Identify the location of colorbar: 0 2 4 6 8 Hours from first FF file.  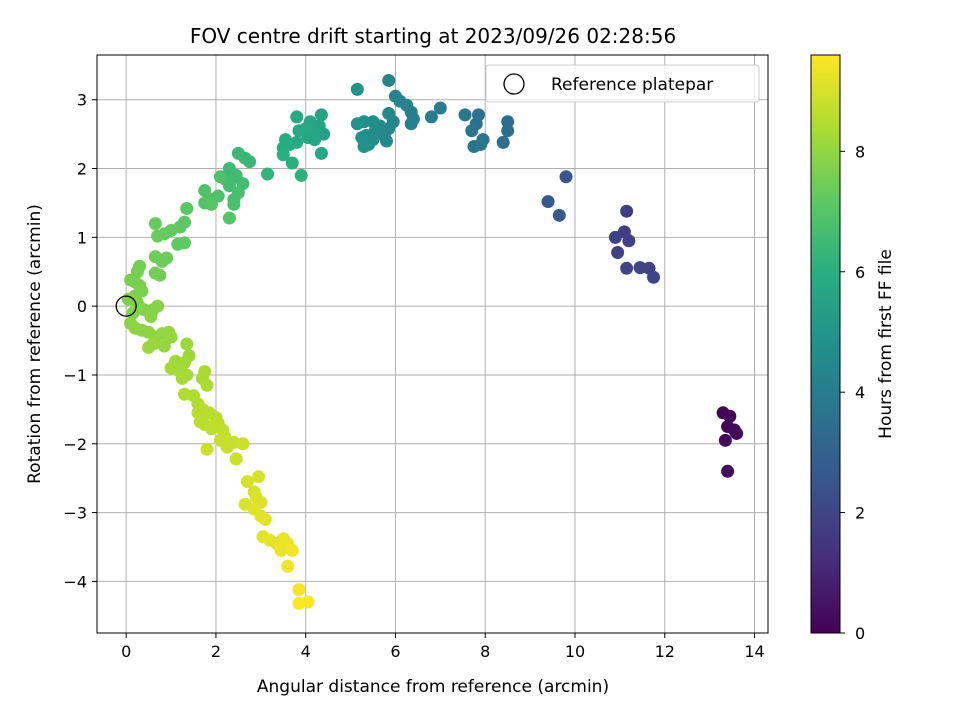
(853, 348).